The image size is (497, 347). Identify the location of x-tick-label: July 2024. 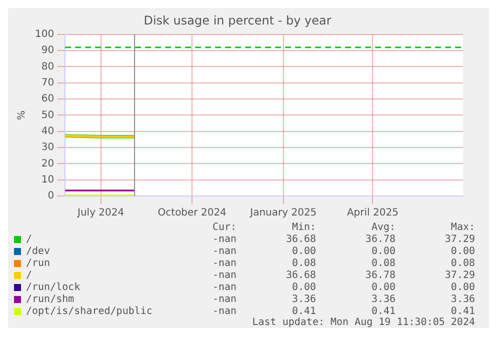
(100, 213).